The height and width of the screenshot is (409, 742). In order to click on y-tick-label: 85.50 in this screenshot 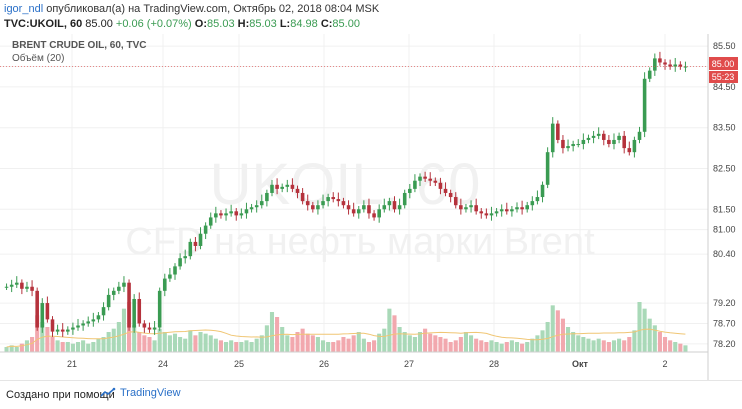, I will do `click(724, 46)`.